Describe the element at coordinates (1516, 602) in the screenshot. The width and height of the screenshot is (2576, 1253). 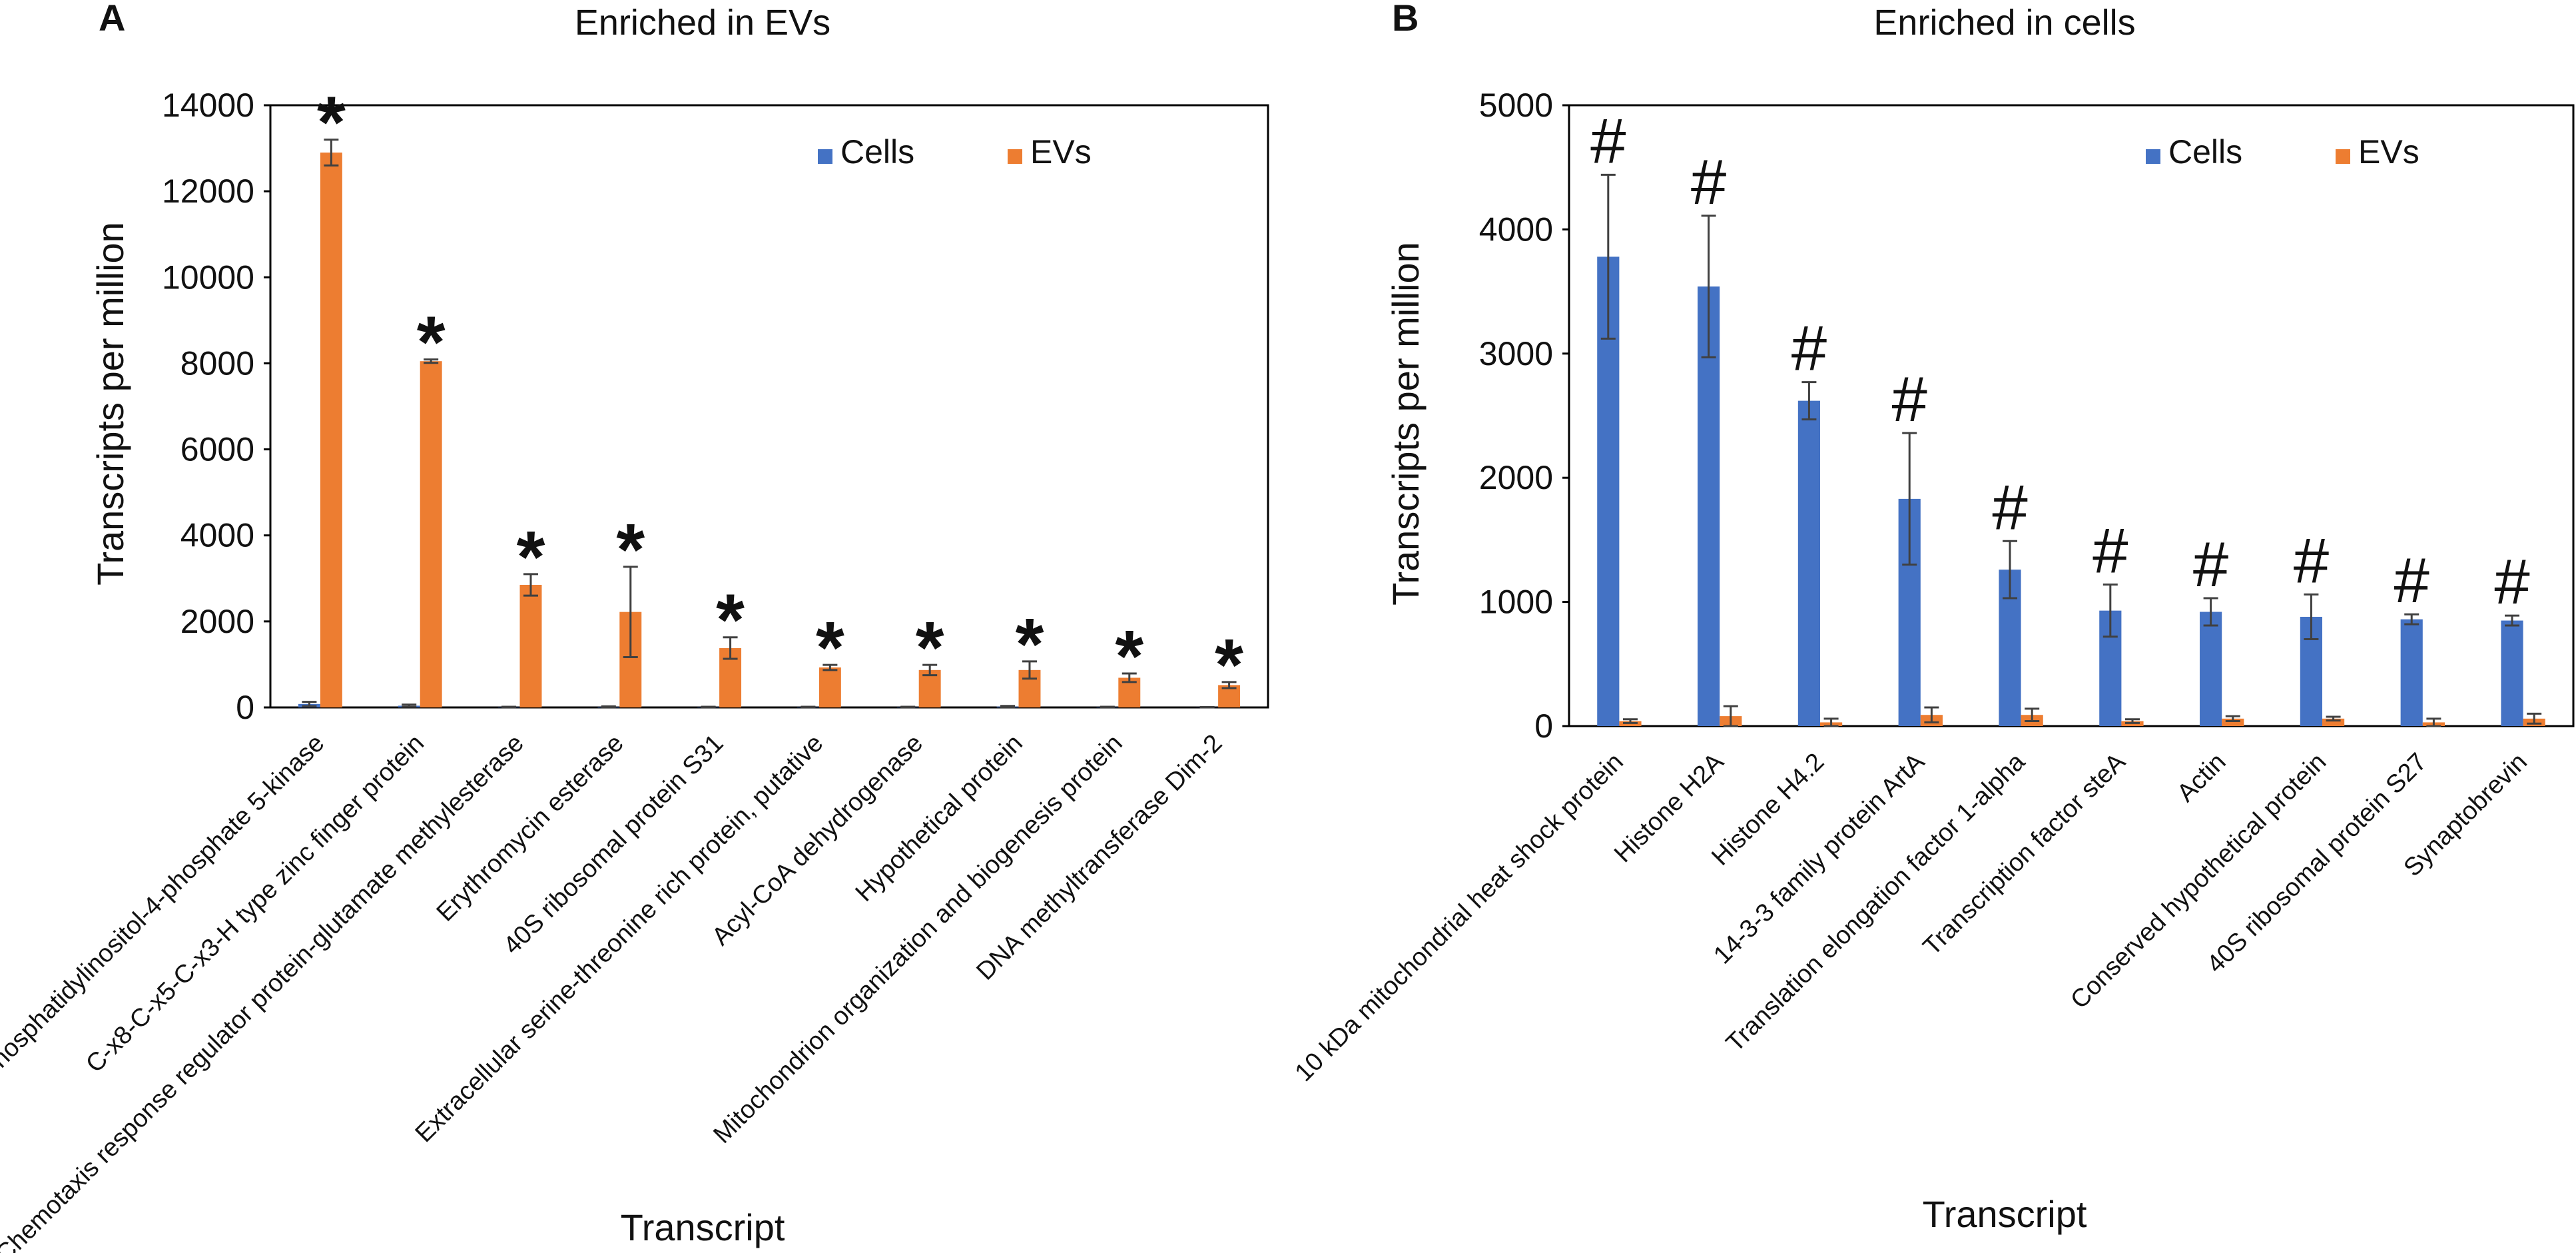
I see `y-tick-label: 1000` at that location.